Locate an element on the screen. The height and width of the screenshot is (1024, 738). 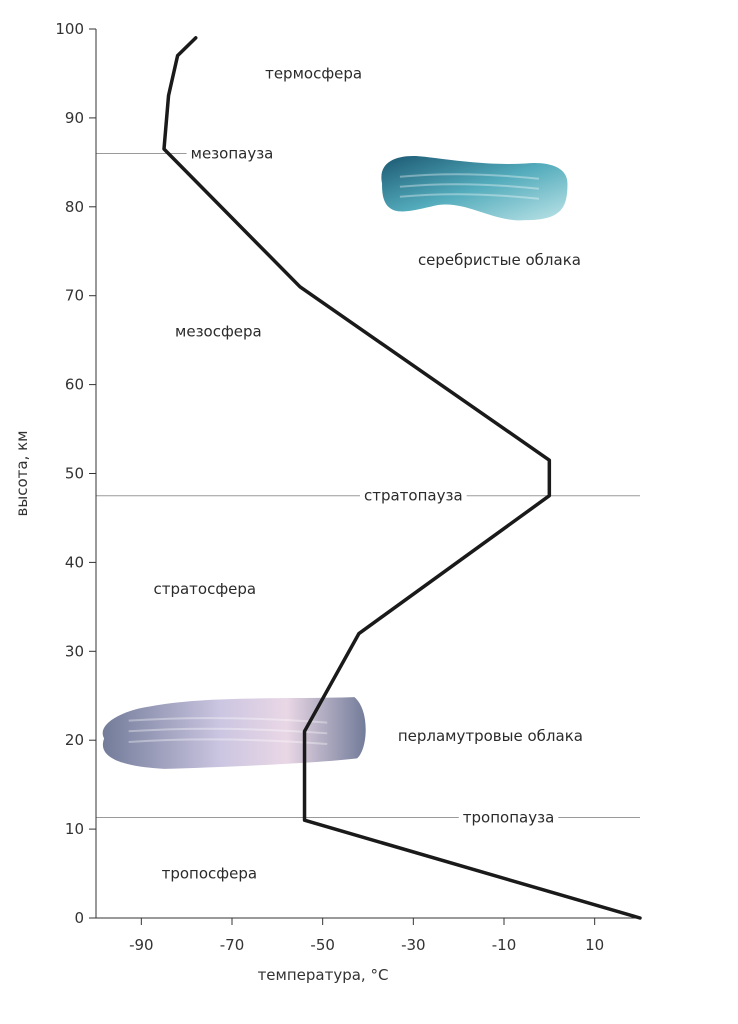
y-tick-label: 10 is located at coordinates (74, 829).